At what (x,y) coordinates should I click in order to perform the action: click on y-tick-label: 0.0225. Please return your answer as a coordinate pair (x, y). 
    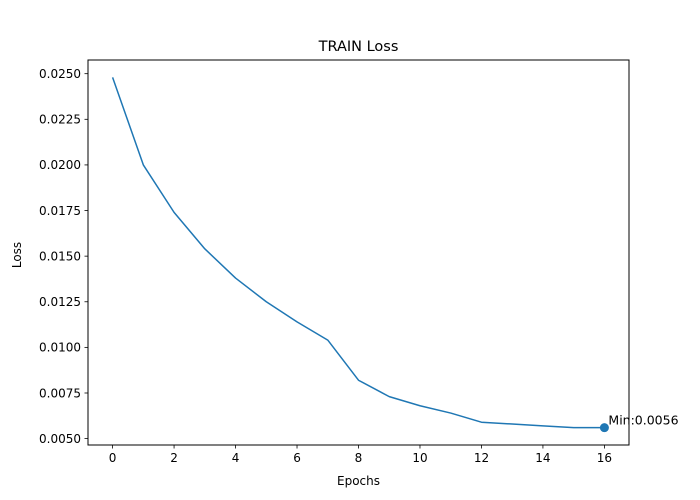
    Looking at the image, I should click on (60, 120).